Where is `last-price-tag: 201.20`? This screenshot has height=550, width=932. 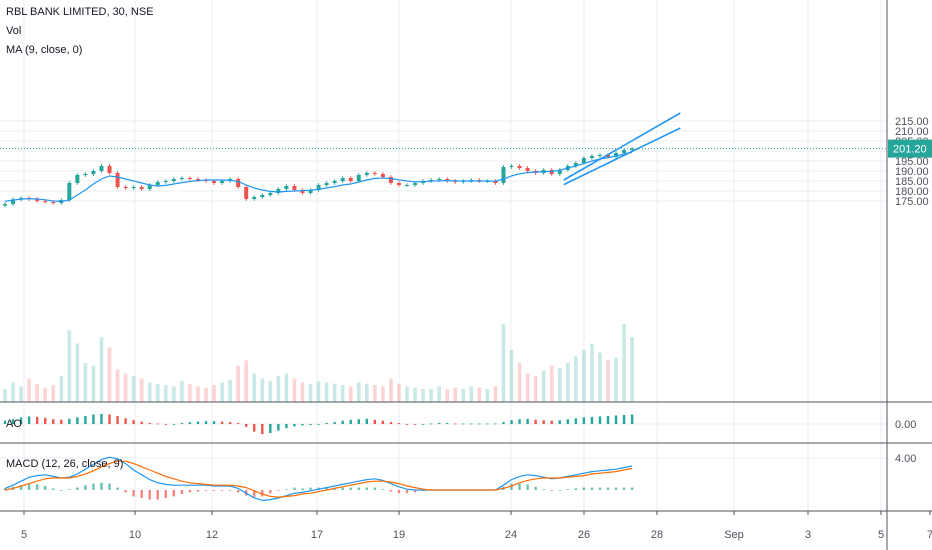
last-price-tag: 201.20 is located at coordinates (910, 148).